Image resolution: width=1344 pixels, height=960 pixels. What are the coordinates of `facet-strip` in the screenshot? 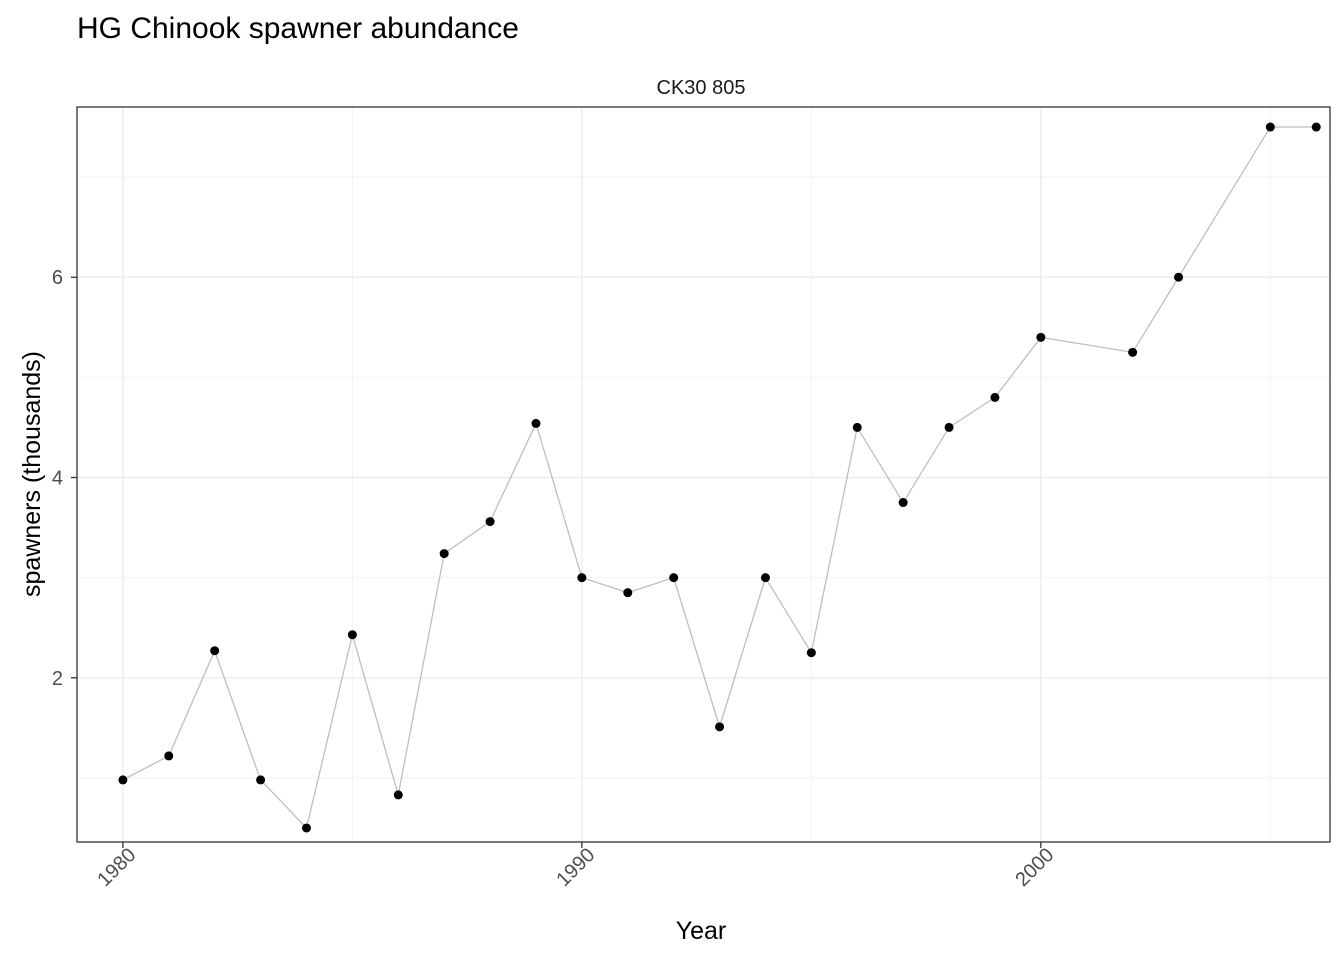 It's located at (703, 89).